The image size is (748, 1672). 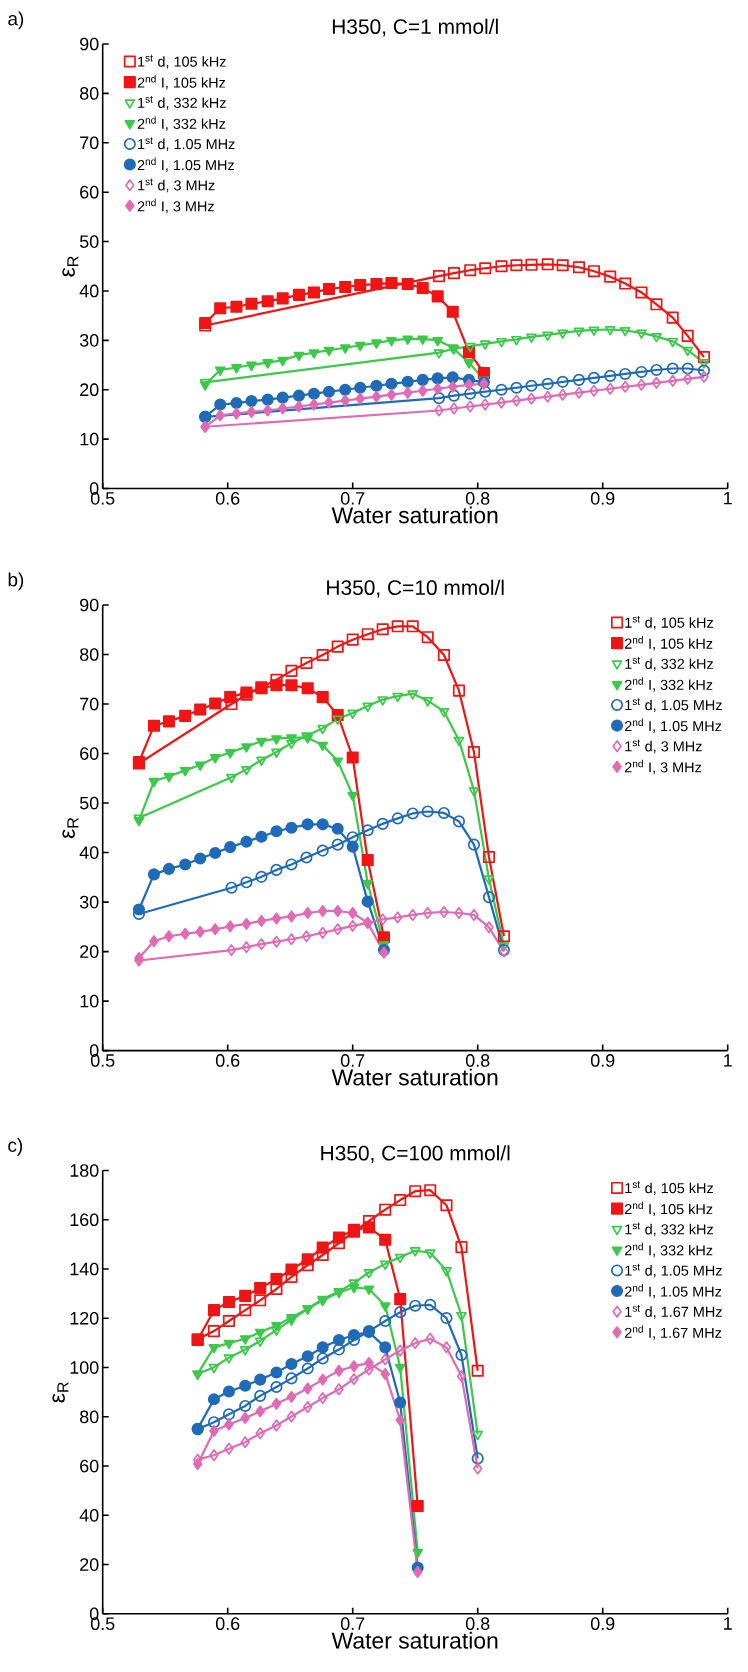 What do you see at coordinates (16, 20) in the screenshot?
I see `text: a)` at bounding box center [16, 20].